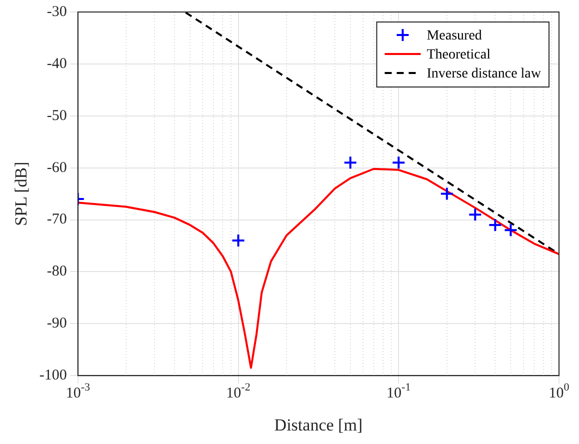  I want to click on x-axis-title: Distance [m], so click(318, 424).